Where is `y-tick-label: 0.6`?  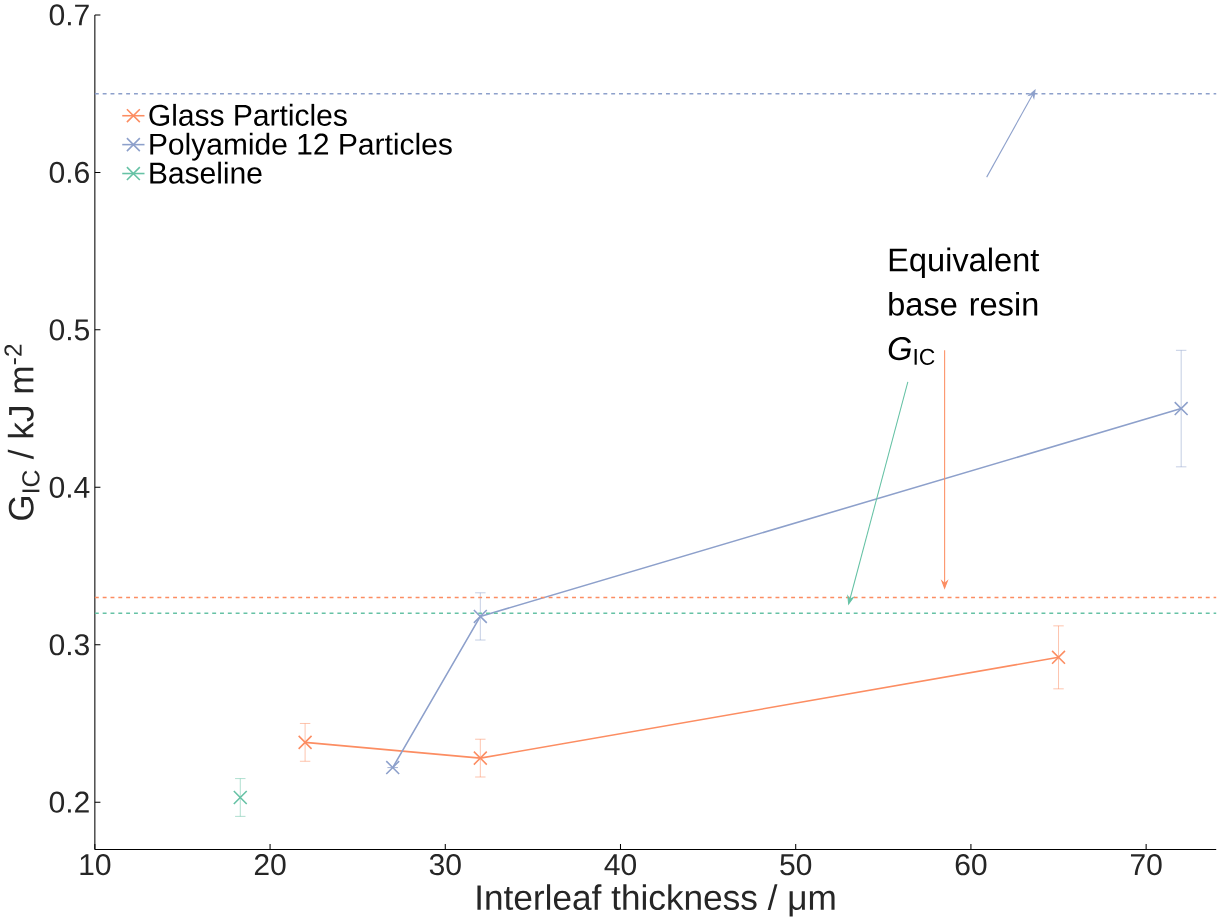
y-tick-label: 0.6 is located at coordinates (69, 172).